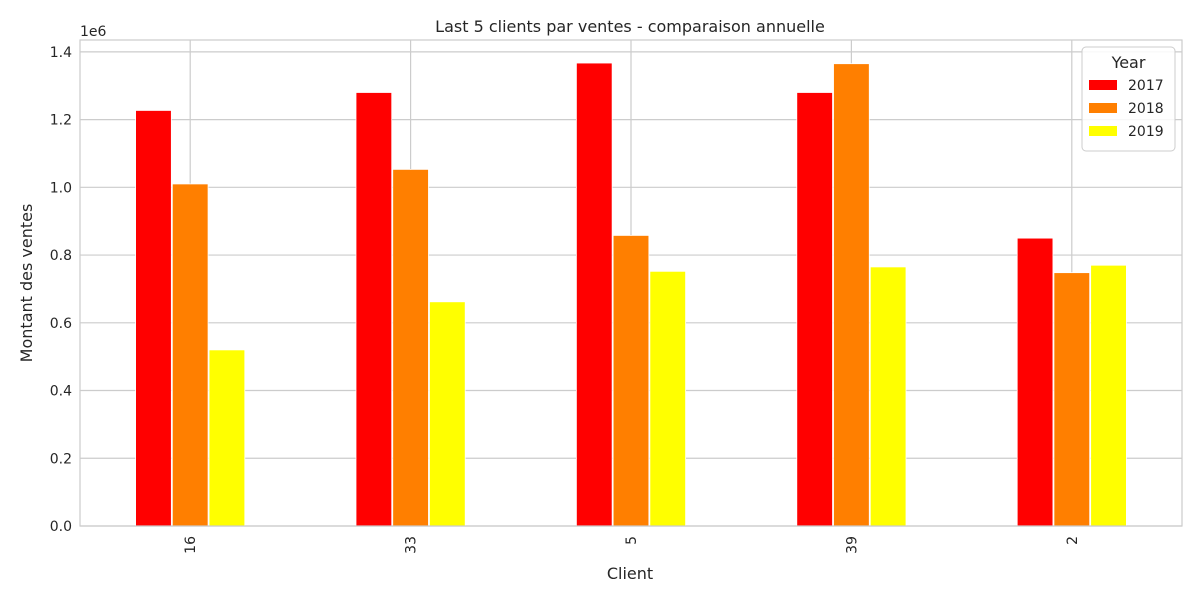 This screenshot has height=600, width=1200. I want to click on y-tick-label: 0.2, so click(61, 459).